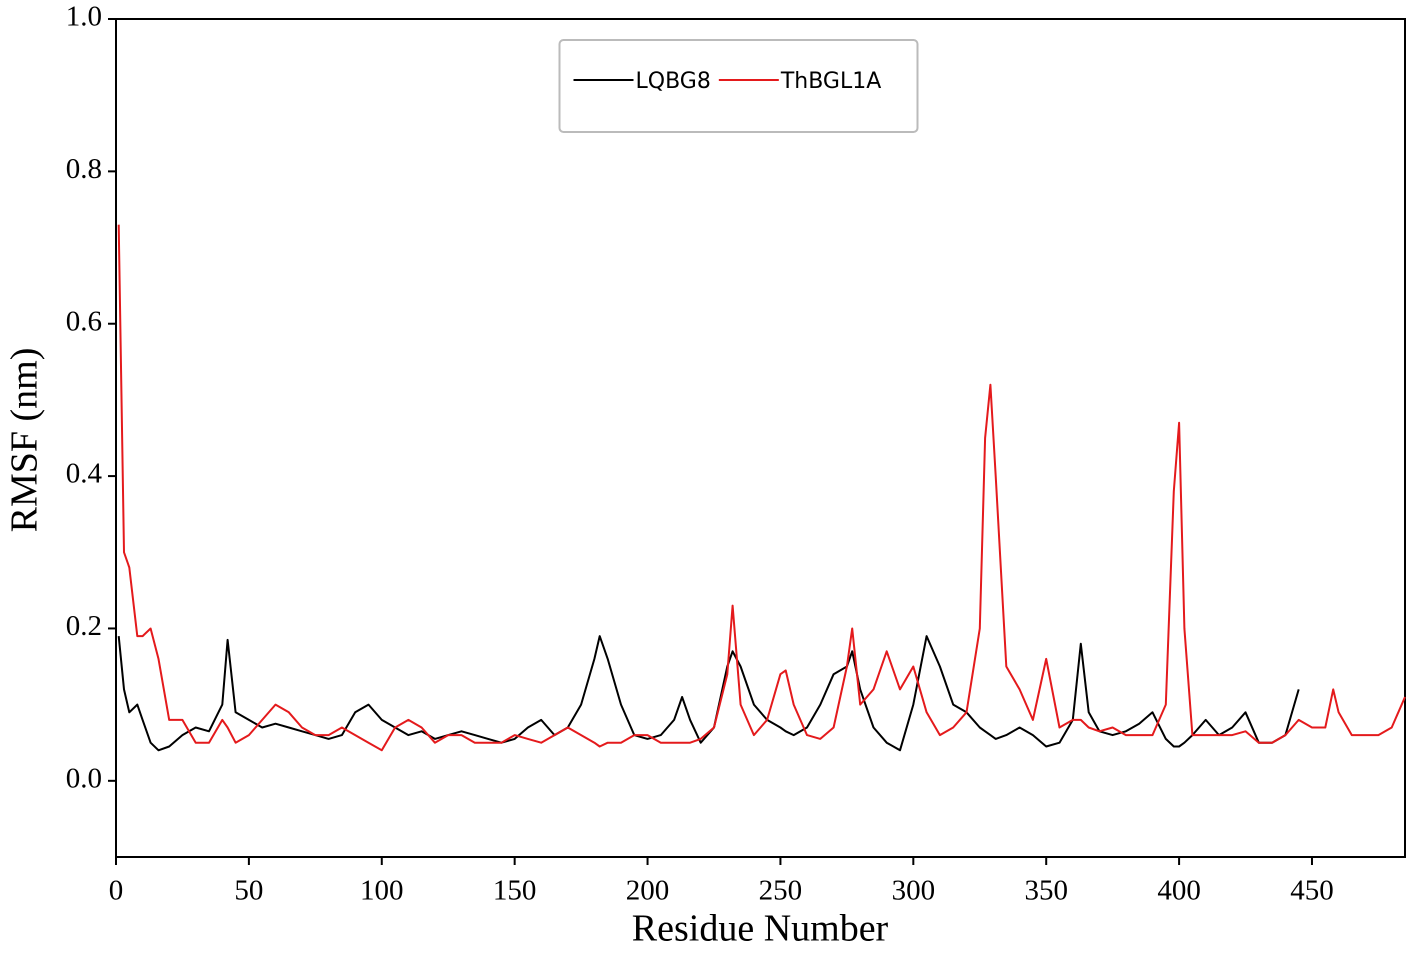  What do you see at coordinates (1312, 891) in the screenshot?
I see `x-tick-label: 450` at bounding box center [1312, 891].